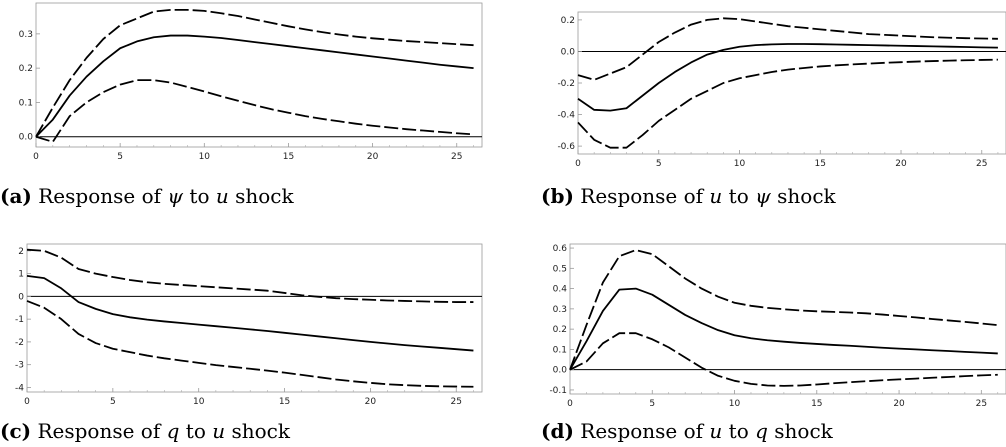 Image resolution: width=1006 pixels, height=447 pixels. Describe the element at coordinates (899, 404) in the screenshot. I see `x-tick-label-d: 20` at that location.